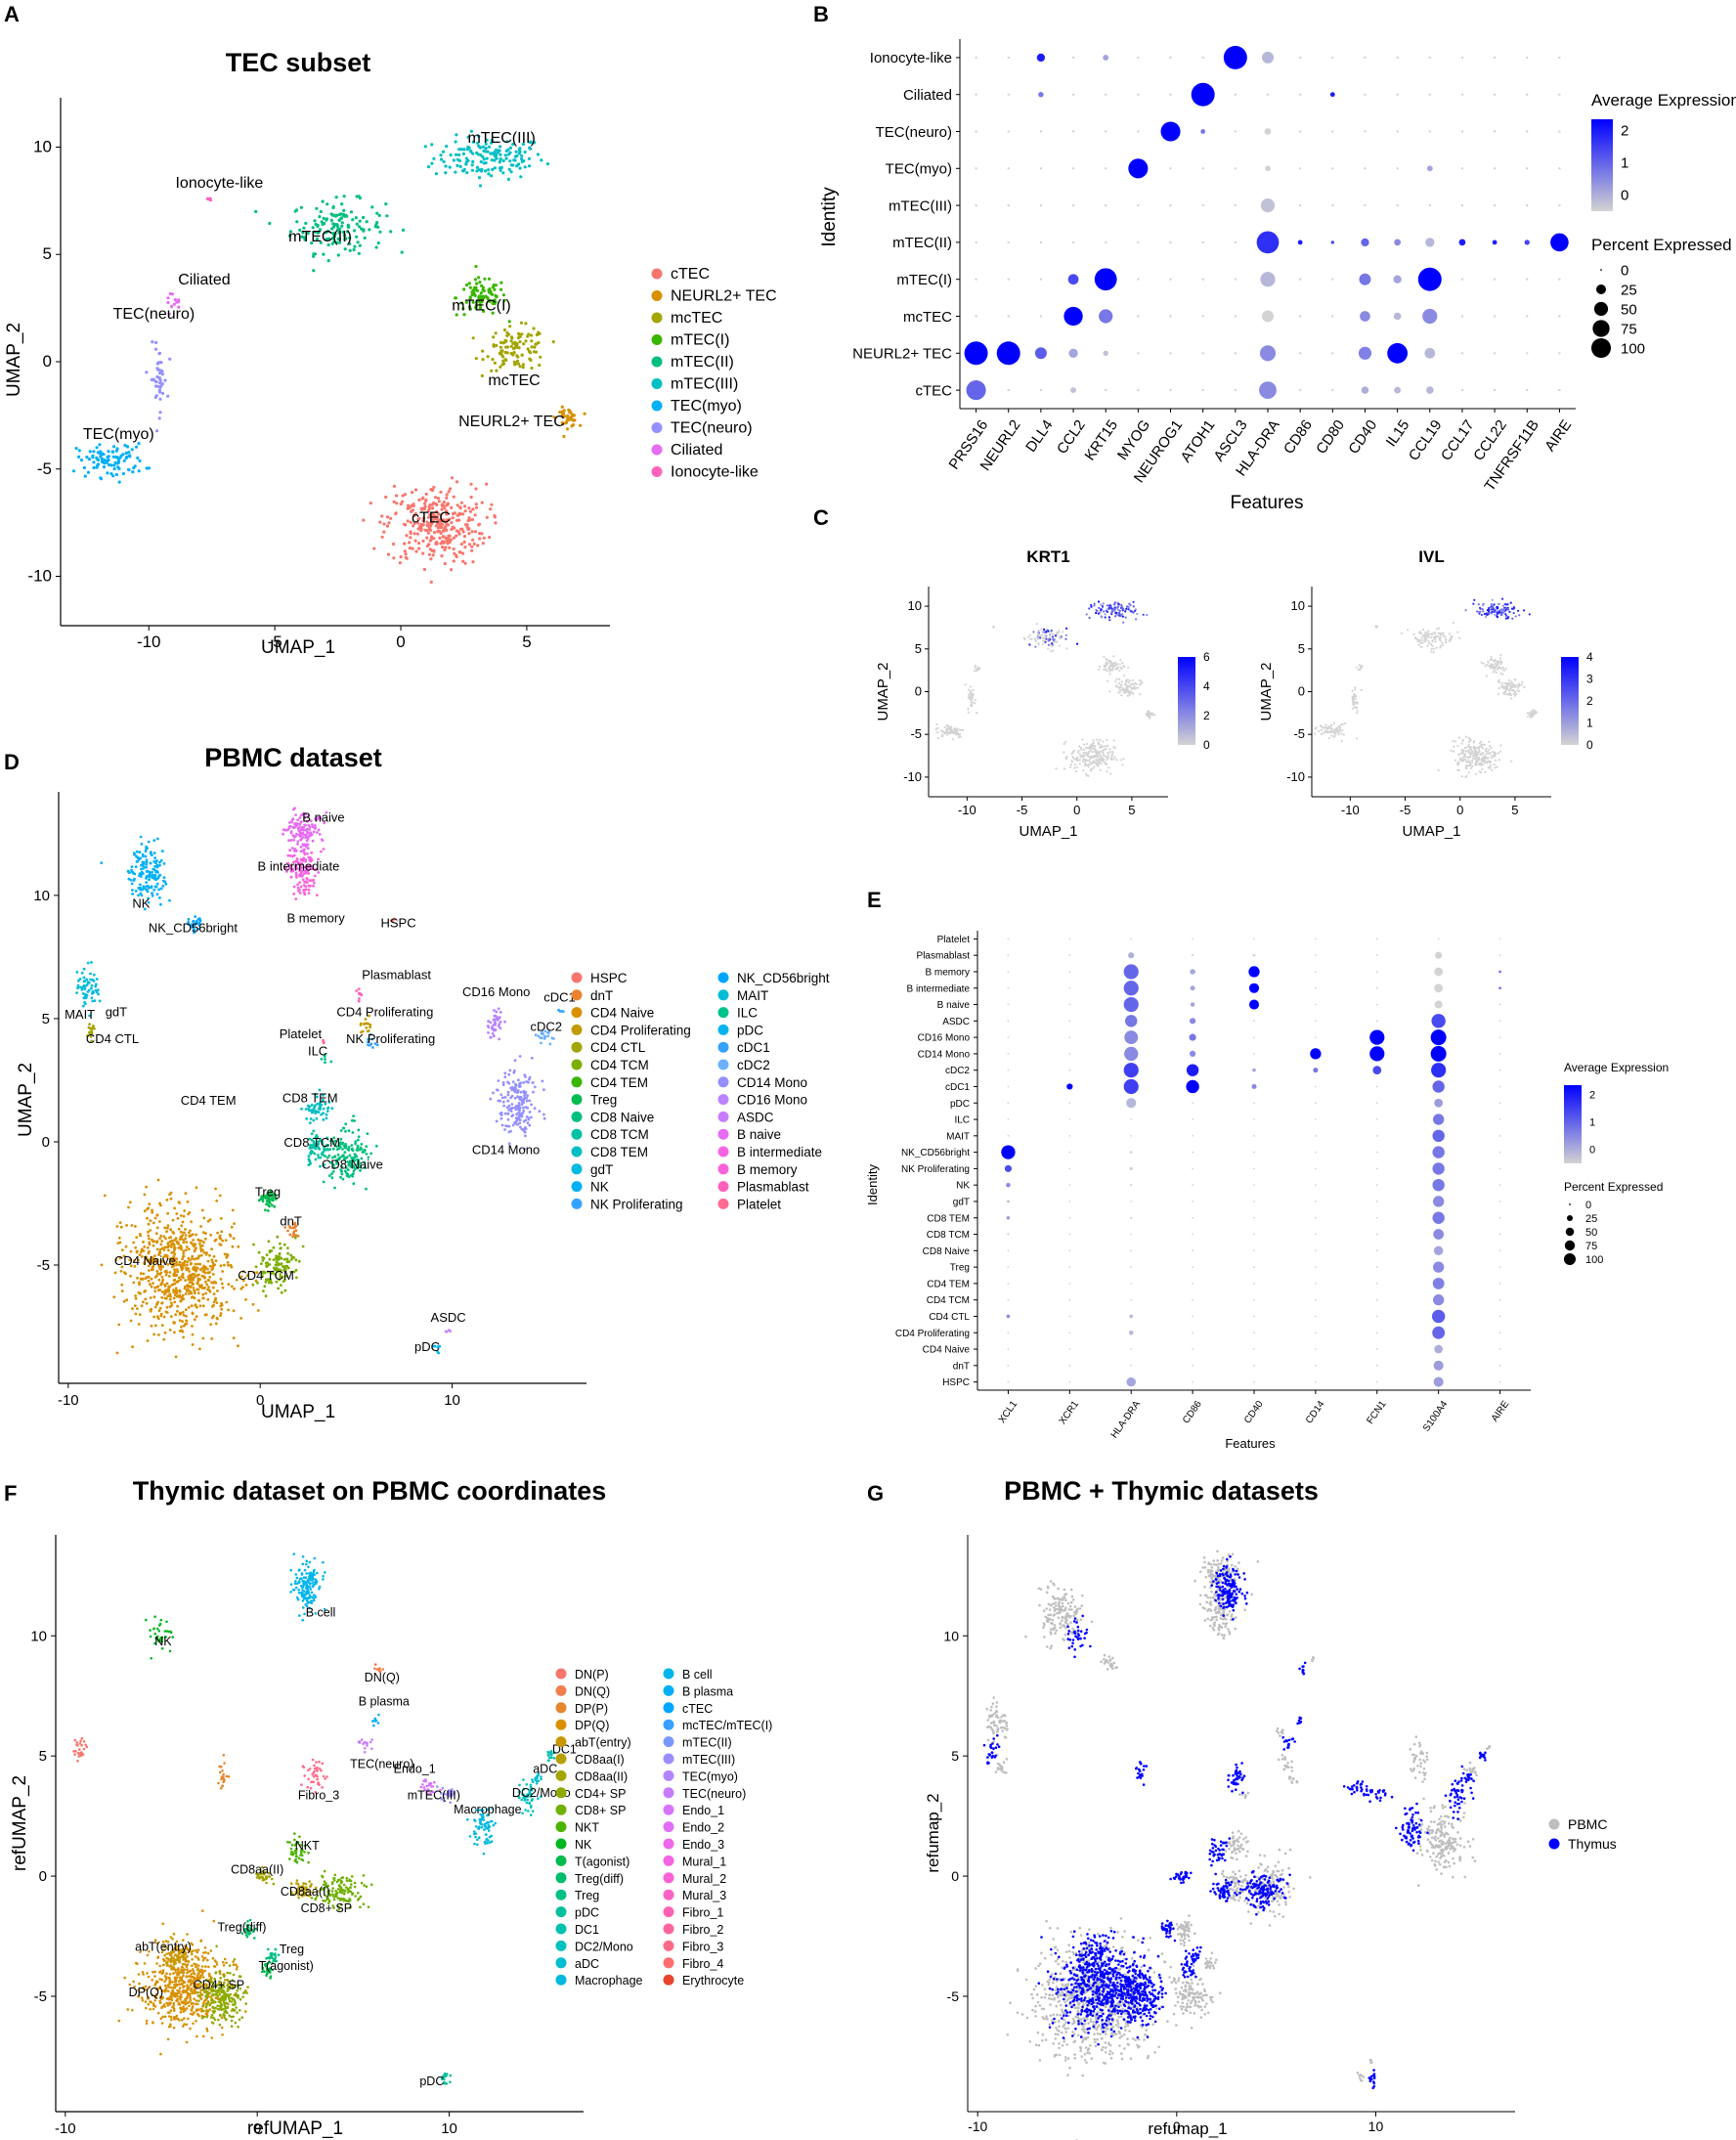 The image size is (1736, 2140). What do you see at coordinates (592, 995) in the screenshot?
I see `legend-item-dnt: dnT` at bounding box center [592, 995].